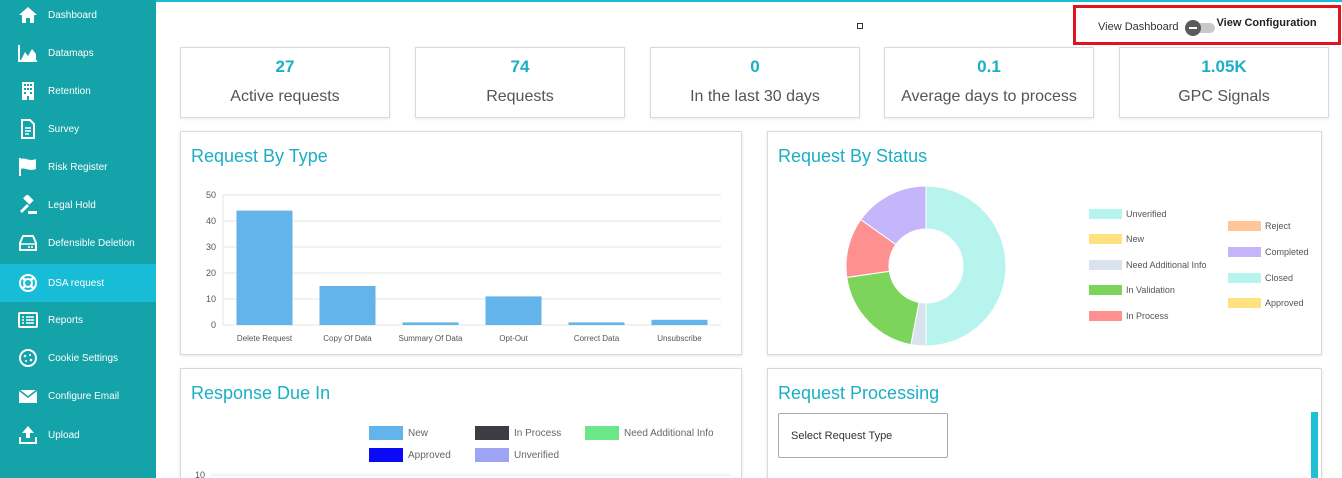 Image resolution: width=1342 pixels, height=478 pixels. I want to click on legend-label: In Process, so click(1147, 316).